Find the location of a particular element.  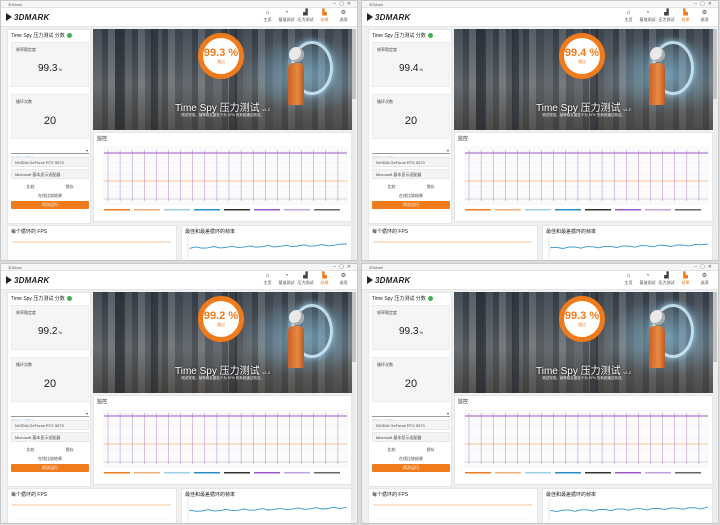

options-icon: ⚙ is located at coordinates (704, 13).